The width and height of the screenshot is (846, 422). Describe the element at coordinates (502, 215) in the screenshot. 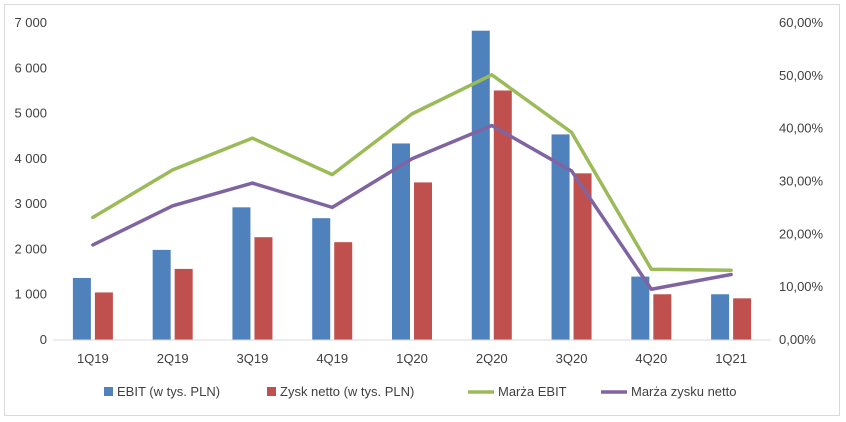

I see `bar-zysk-netto-2q20` at that location.